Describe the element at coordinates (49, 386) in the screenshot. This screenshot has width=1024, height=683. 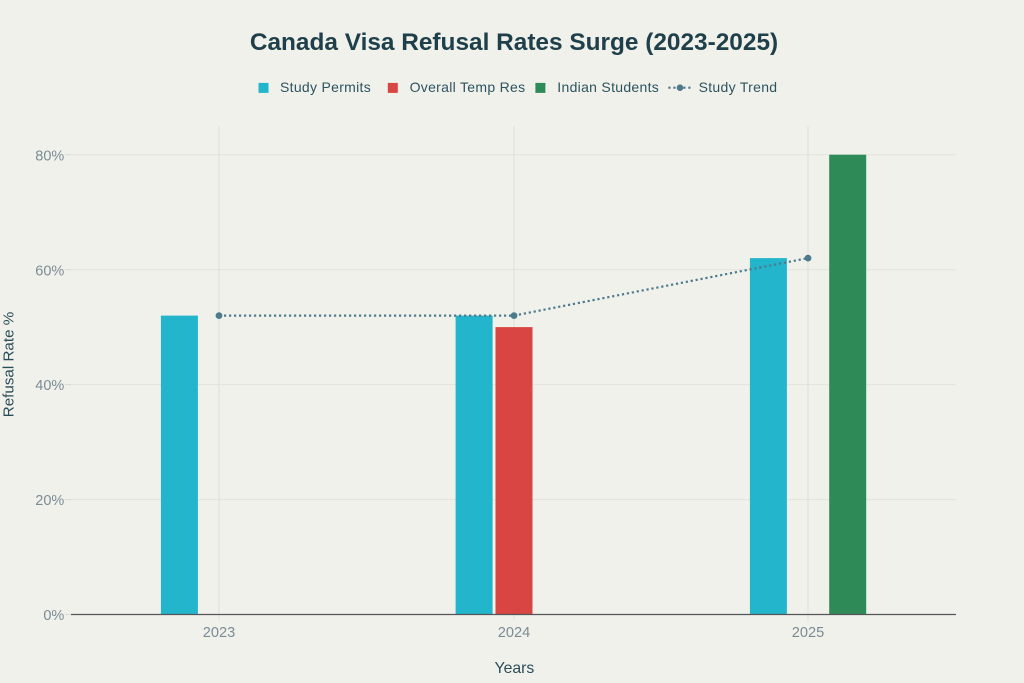
I see `svg-text: 40%` at that location.